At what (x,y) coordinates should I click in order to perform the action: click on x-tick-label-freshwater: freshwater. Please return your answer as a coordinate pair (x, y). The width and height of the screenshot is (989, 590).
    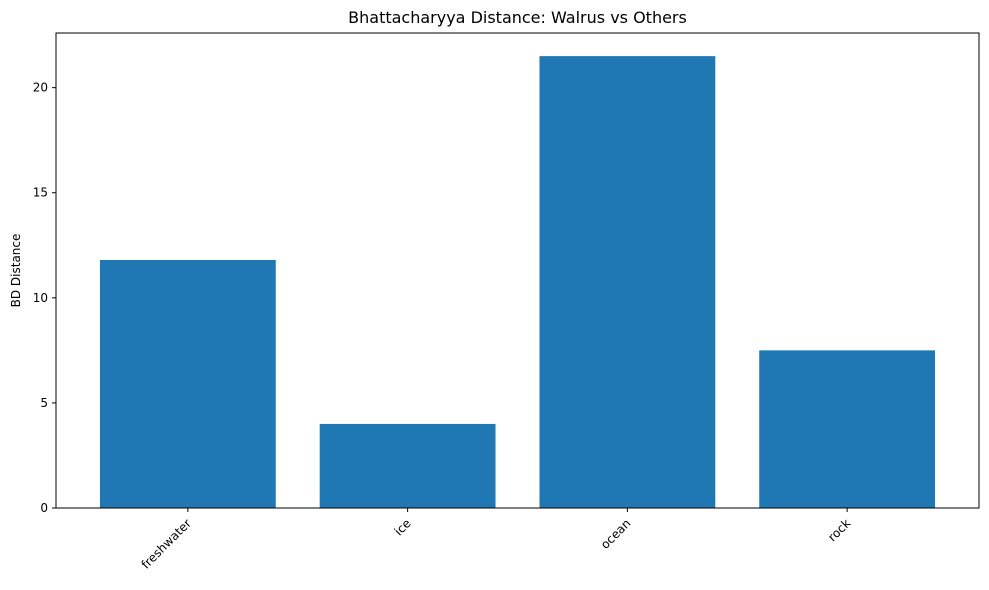
    Looking at the image, I should click on (166, 543).